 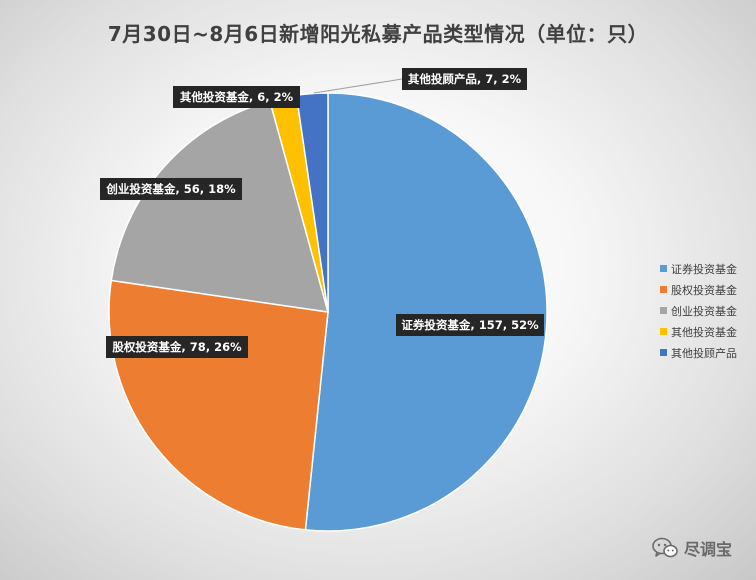 What do you see at coordinates (358, 86) in the screenshot?
I see `leader-line` at bounding box center [358, 86].